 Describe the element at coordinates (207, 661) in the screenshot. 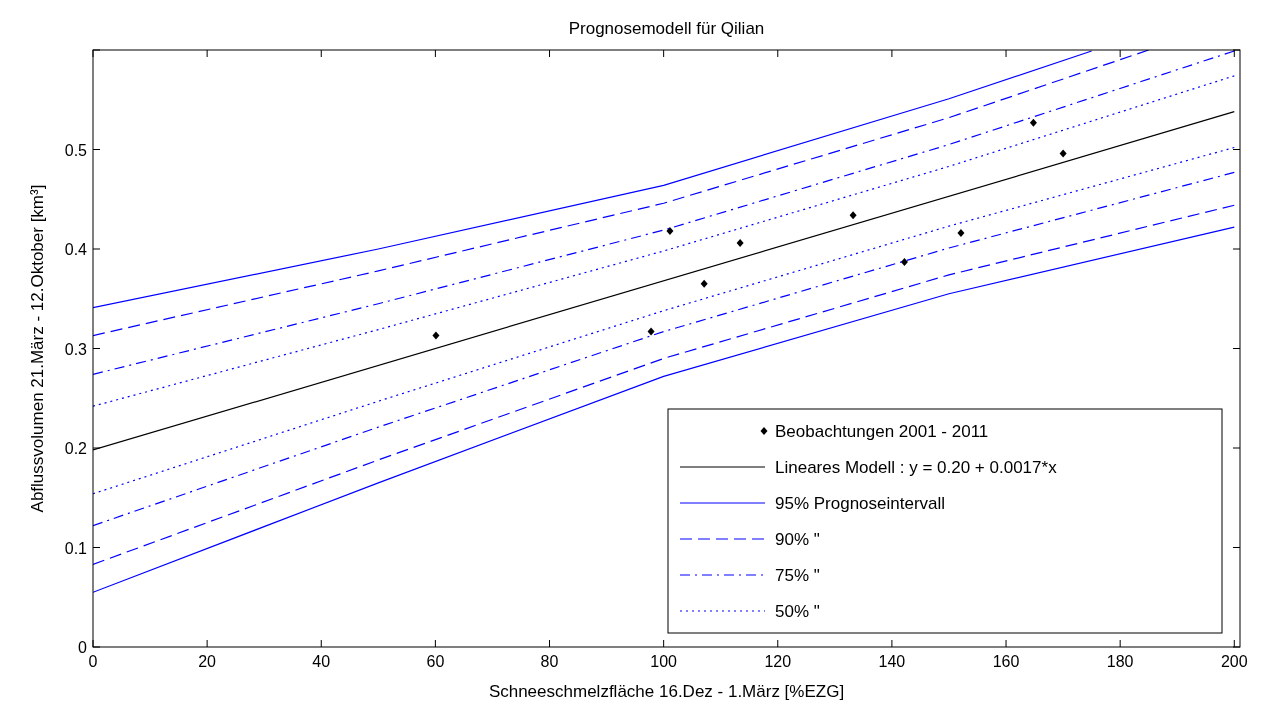

I see `x-tick-label: 20` at that location.